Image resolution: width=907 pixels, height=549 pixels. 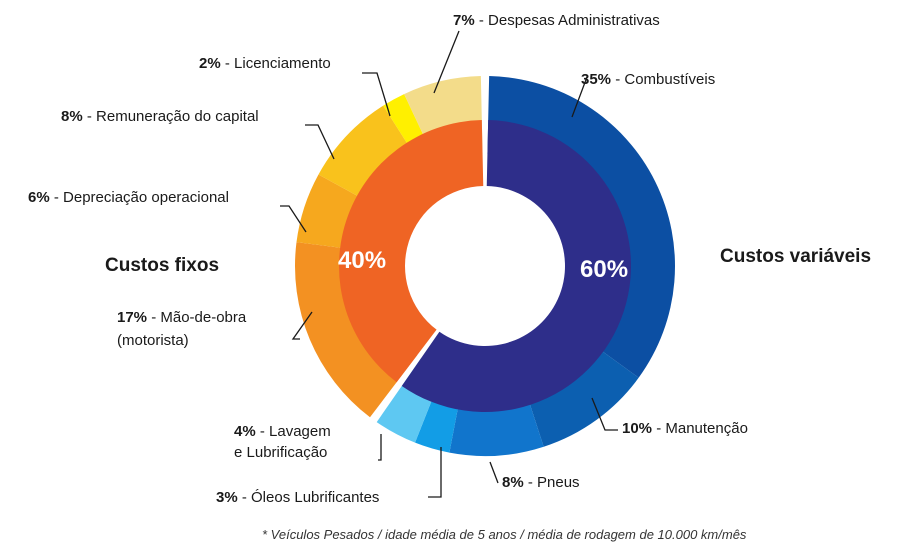 What do you see at coordinates (293, 431) in the screenshot?
I see `slice-name-4: - Lavagem` at bounding box center [293, 431].